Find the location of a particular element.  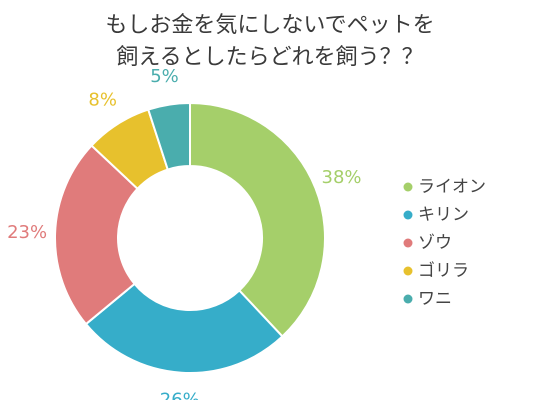

legend-label-4: ゴリラ is located at coordinates (443, 270).